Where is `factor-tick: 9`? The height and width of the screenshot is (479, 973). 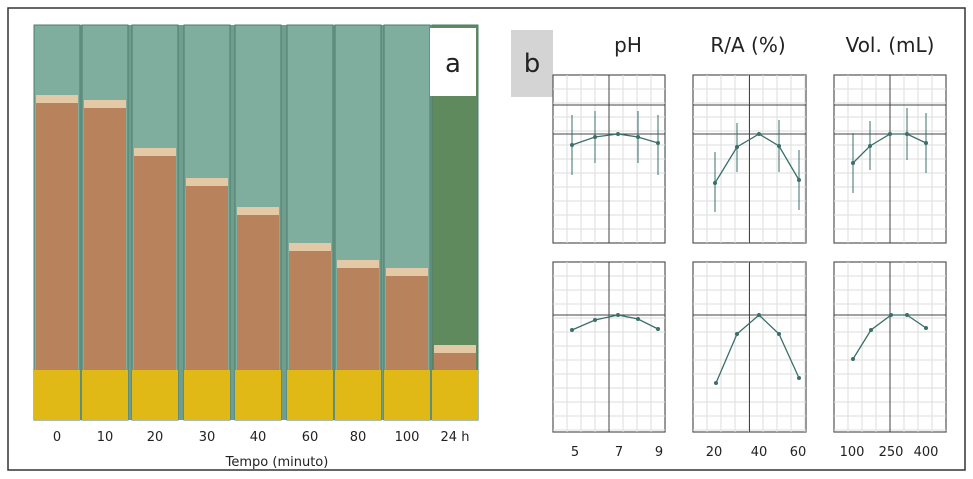
factor-tick: 9 is located at coordinates (659, 452).